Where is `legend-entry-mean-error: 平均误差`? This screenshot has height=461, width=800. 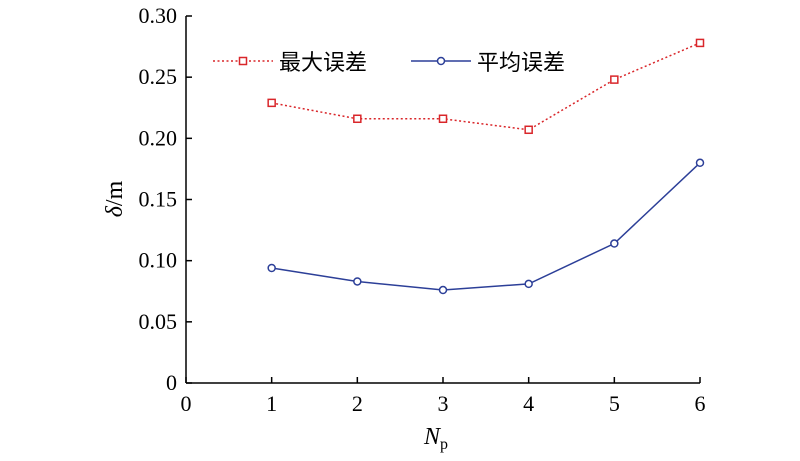 legend-entry-mean-error: 平均误差 is located at coordinates (488, 63).